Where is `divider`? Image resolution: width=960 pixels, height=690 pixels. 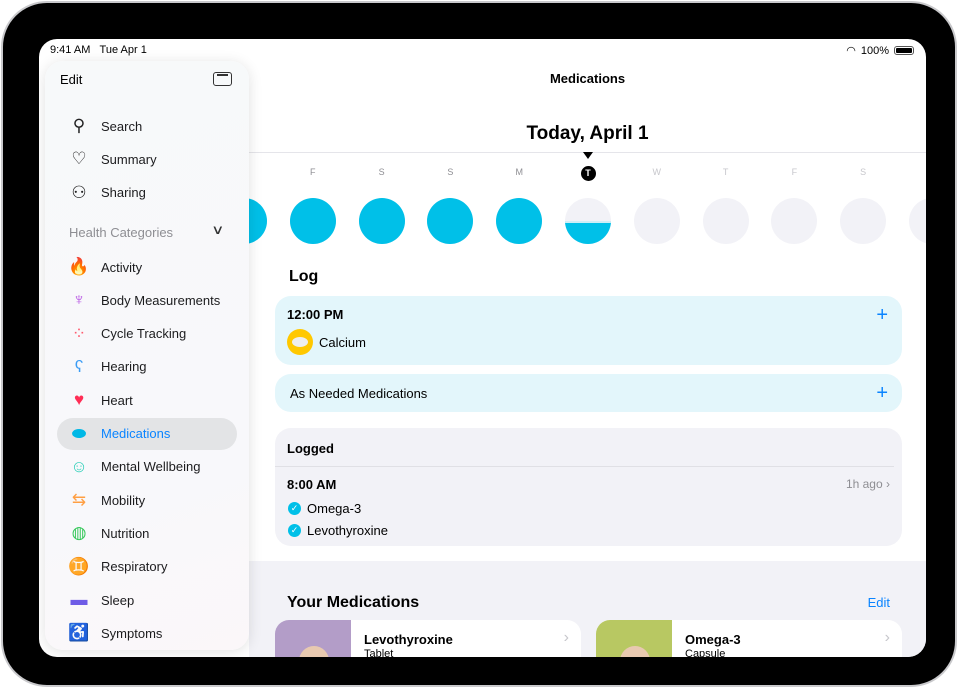 divider is located at coordinates (584, 466).